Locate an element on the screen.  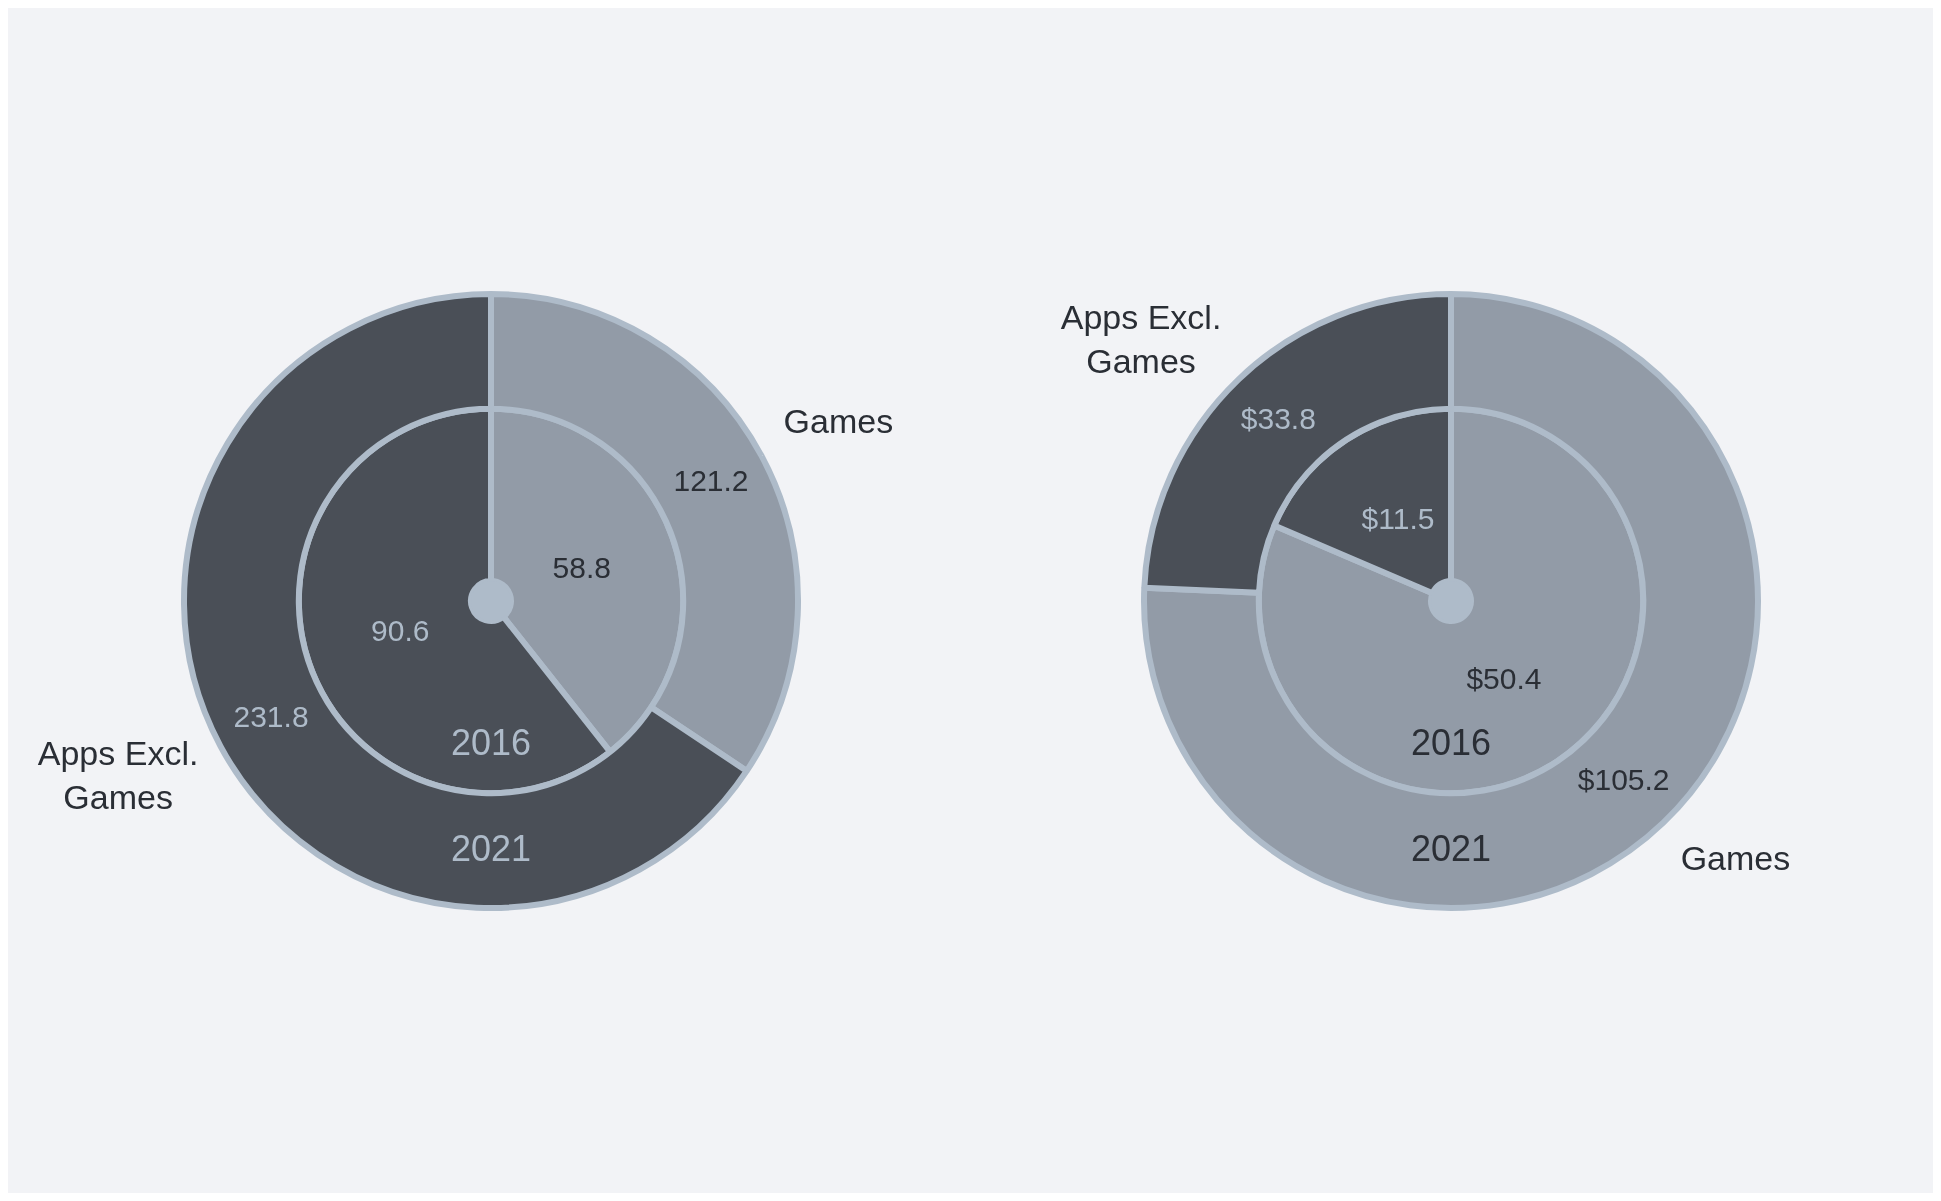
data-label: 90.6 is located at coordinates (399, 630).